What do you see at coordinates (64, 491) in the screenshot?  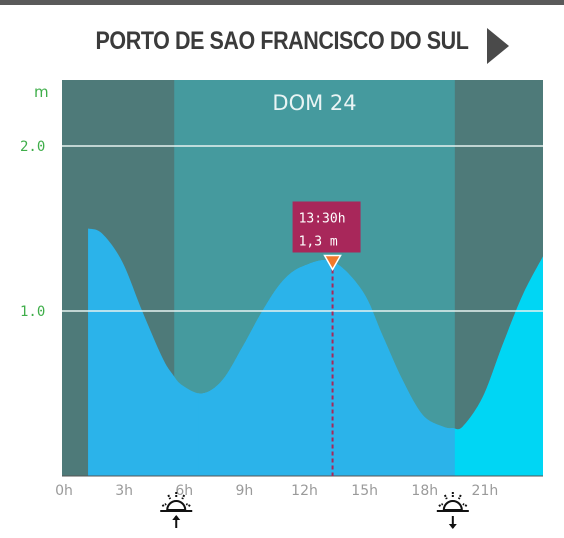 I see `x-tick-label: 0h` at bounding box center [64, 491].